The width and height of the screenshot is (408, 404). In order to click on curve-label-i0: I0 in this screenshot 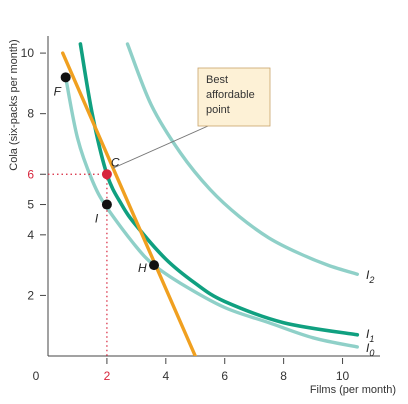, I will do `click(370, 349)`.